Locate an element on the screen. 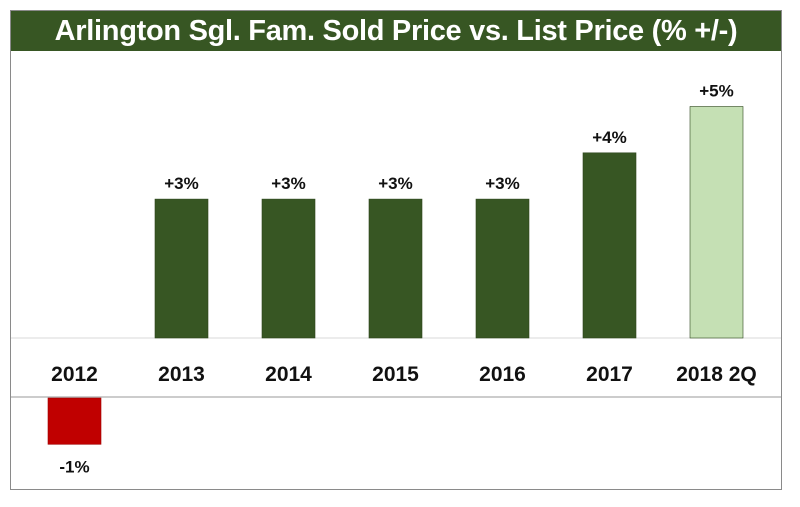 The width and height of the screenshot is (800, 507). category-label-2015: 2015 is located at coordinates (395, 374).